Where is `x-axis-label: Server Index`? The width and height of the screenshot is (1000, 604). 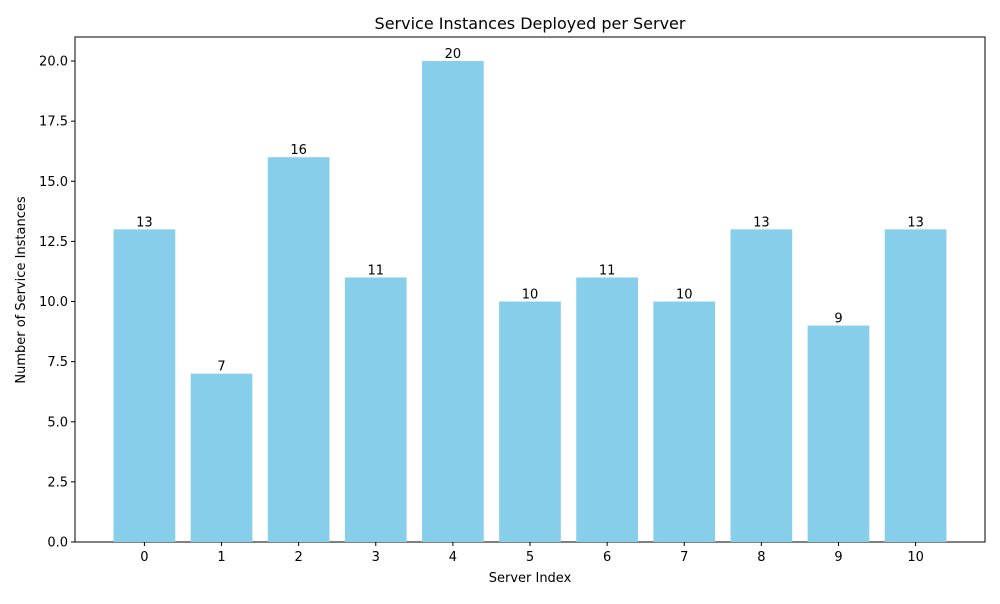
x-axis-label: Server Index is located at coordinates (530, 578).